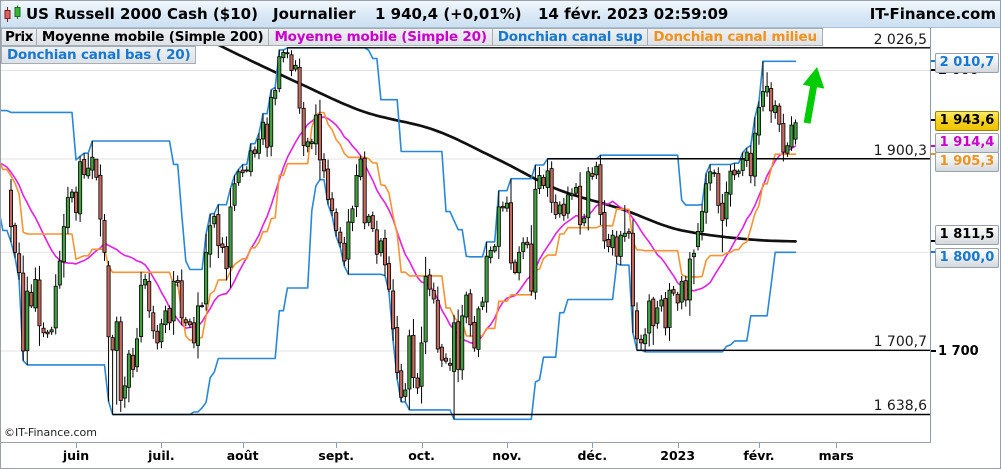 This screenshot has height=469, width=1001. Describe the element at coordinates (448, 14) in the screenshot. I see `last-price-and-change: 1 940,4 (+0,01%)` at that location.